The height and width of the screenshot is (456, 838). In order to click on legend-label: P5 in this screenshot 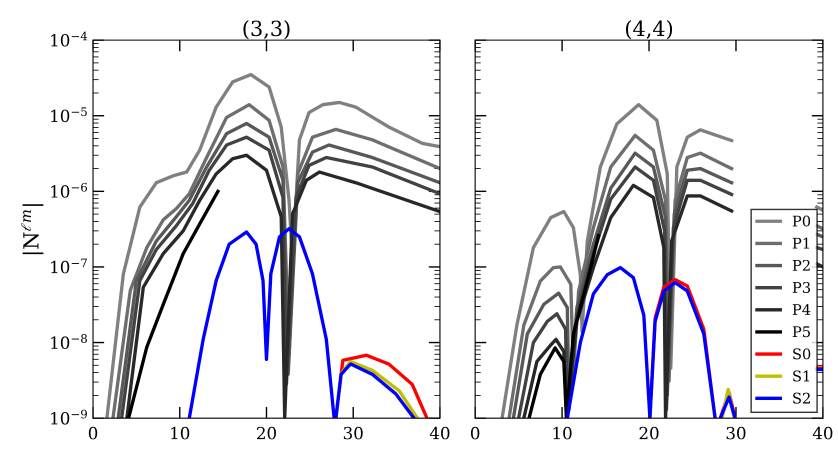, I will do `click(801, 332)`.